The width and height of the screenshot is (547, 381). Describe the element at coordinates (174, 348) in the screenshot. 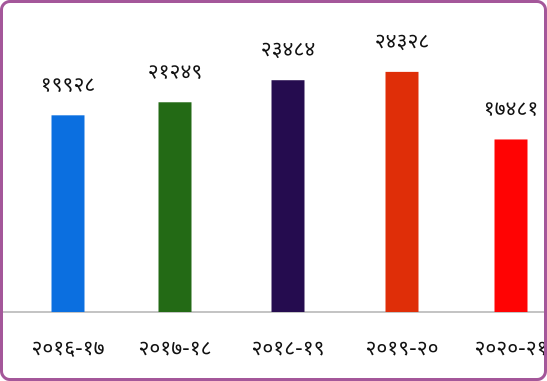

I see `category-label-1: २०१७-१८` at that location.